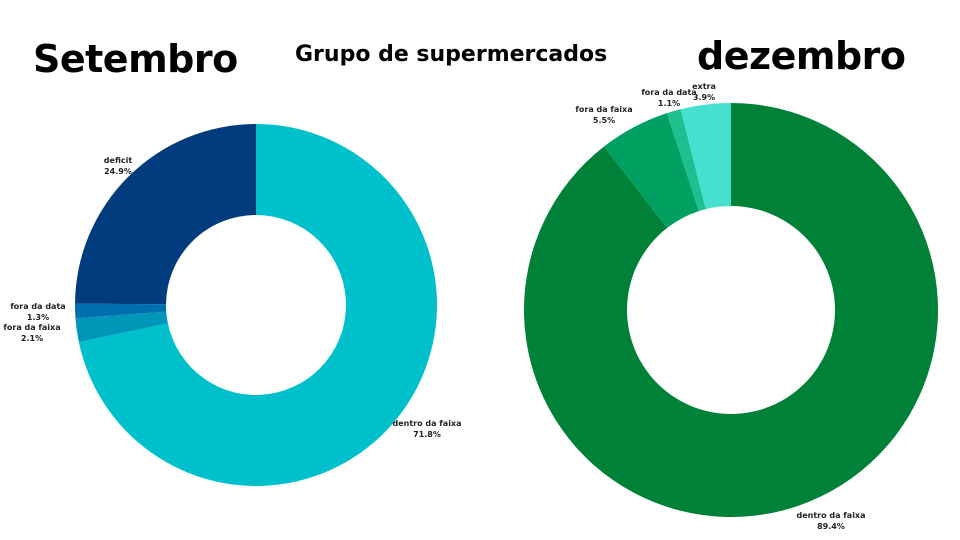 The height and width of the screenshot is (540, 960). I want to click on slice-value-fora-da-data: 1.3%, so click(38, 317).